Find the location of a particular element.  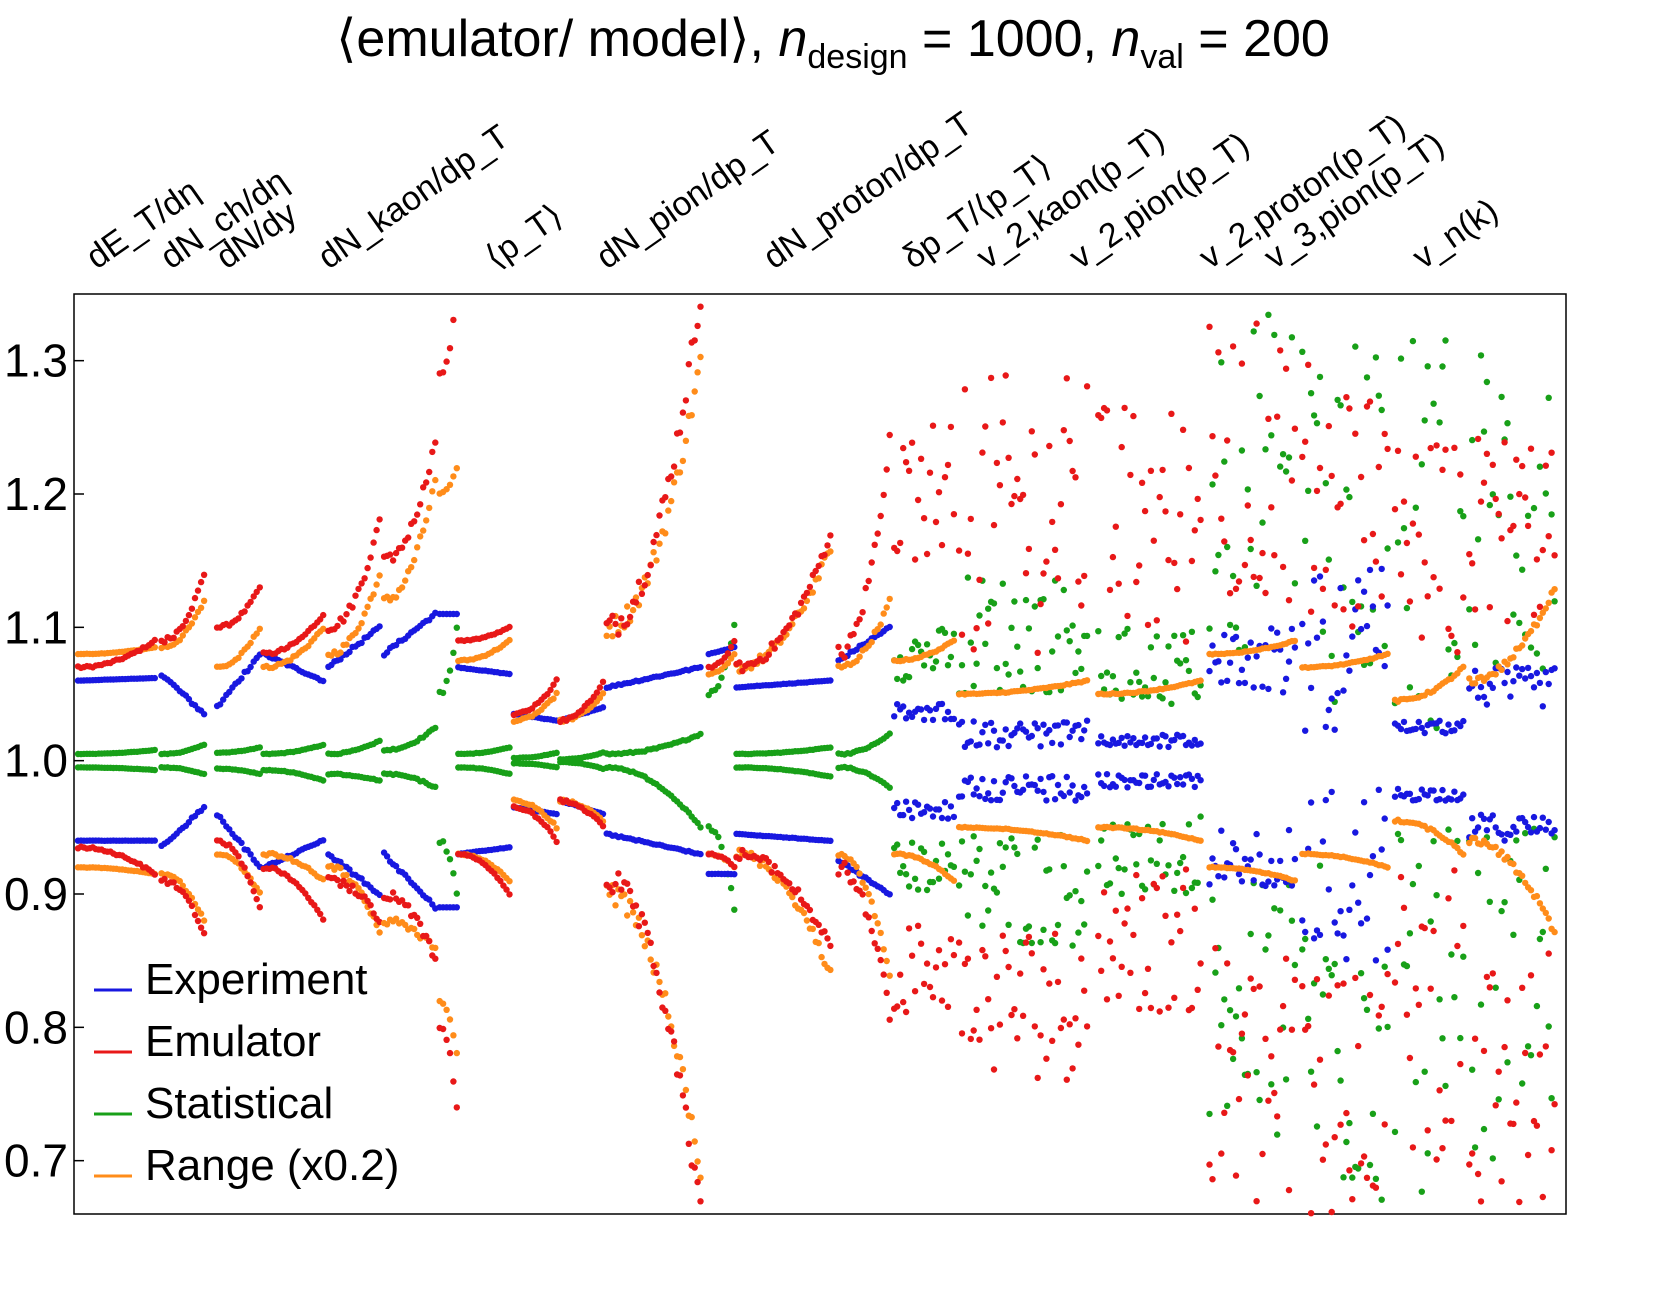

title-n1-sub: design is located at coordinates (857, 57).